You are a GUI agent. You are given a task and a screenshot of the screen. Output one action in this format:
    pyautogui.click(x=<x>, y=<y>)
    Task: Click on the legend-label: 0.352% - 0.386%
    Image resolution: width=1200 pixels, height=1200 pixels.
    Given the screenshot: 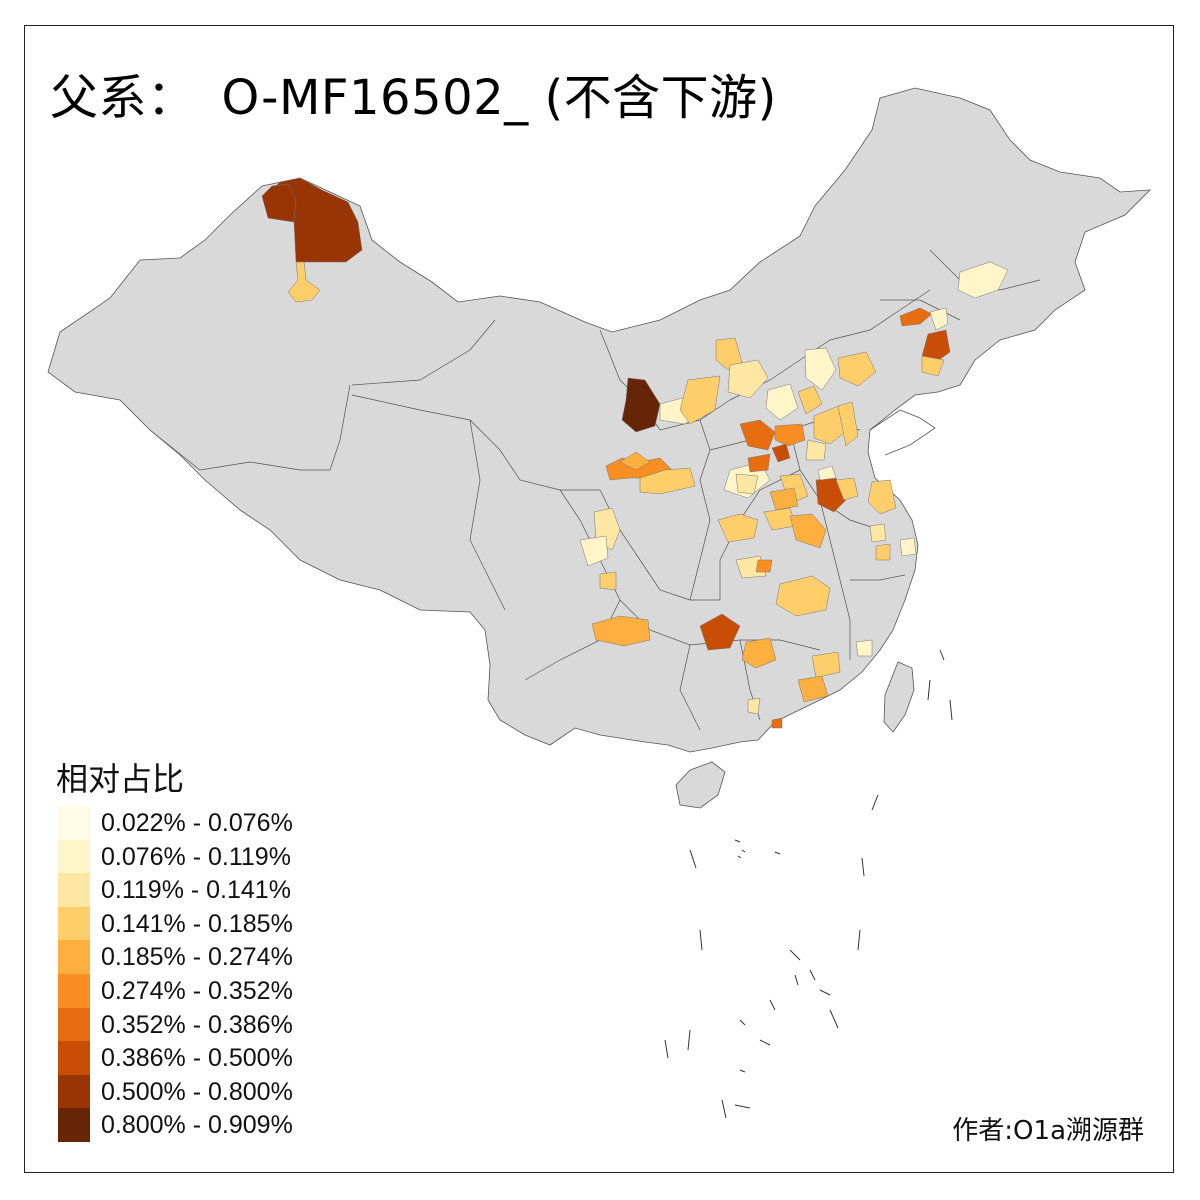 What is the action you would take?
    pyautogui.click(x=197, y=1024)
    